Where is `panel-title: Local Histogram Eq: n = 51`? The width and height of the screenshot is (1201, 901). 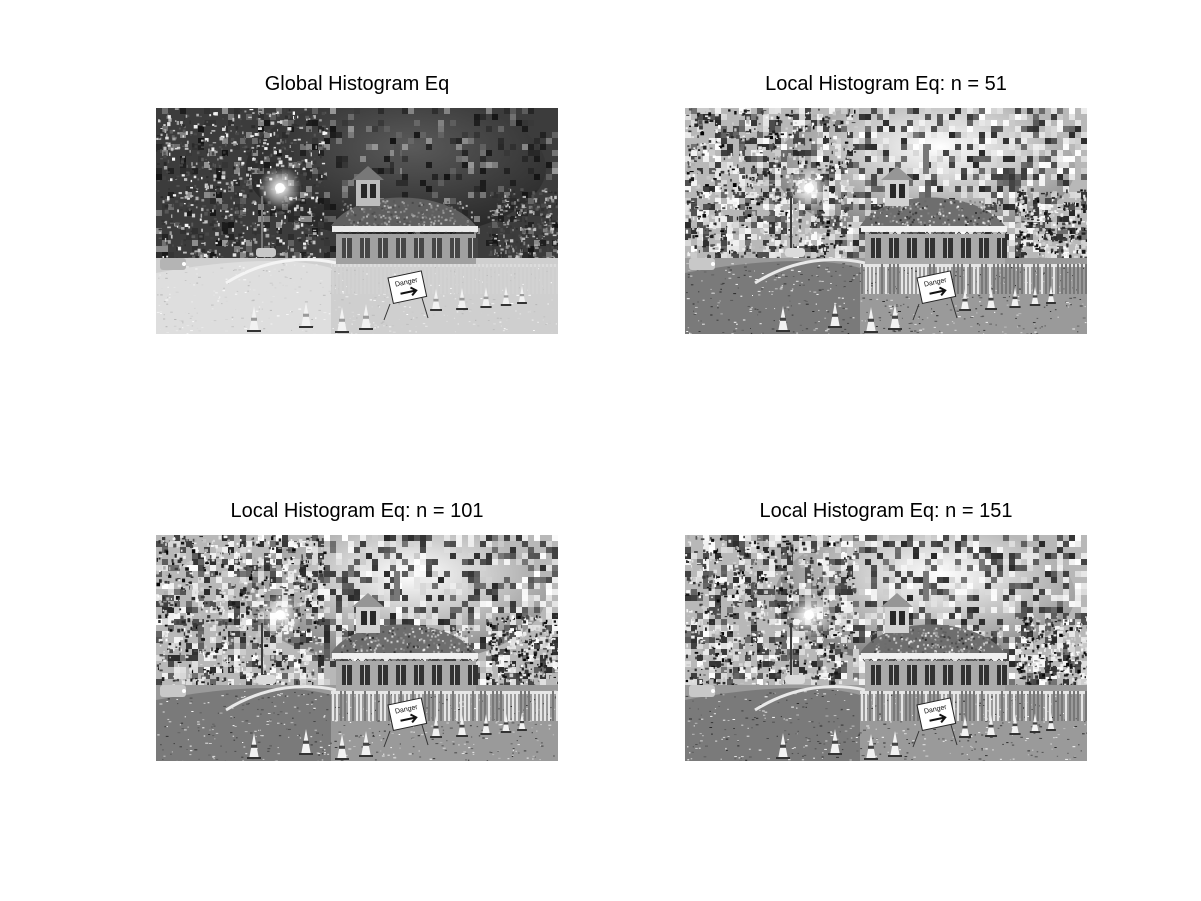 panel-title: Local Histogram Eq: n = 51 is located at coordinates (886, 84).